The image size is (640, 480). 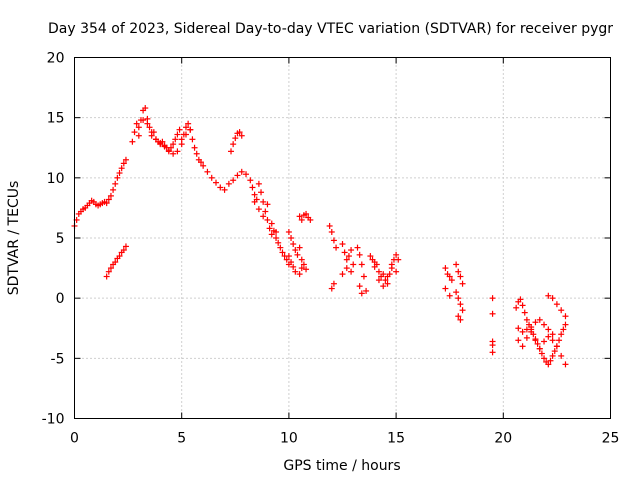 I want to click on y-tick-label: 0, so click(x=60, y=299).